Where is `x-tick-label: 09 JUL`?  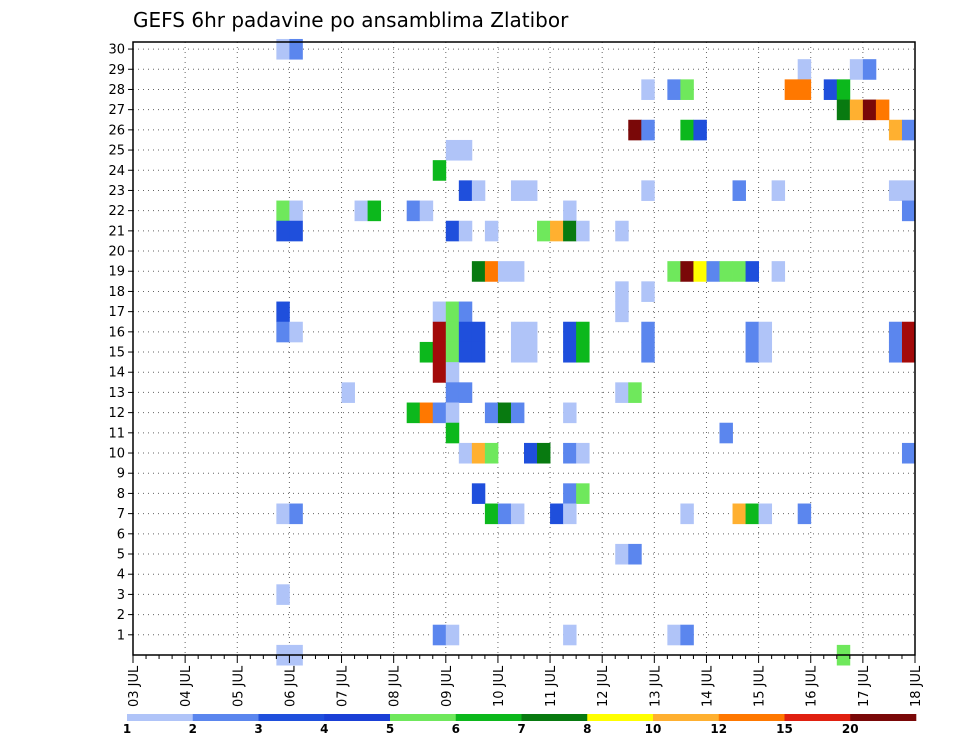 x-tick-label: 09 JUL is located at coordinates (447, 686).